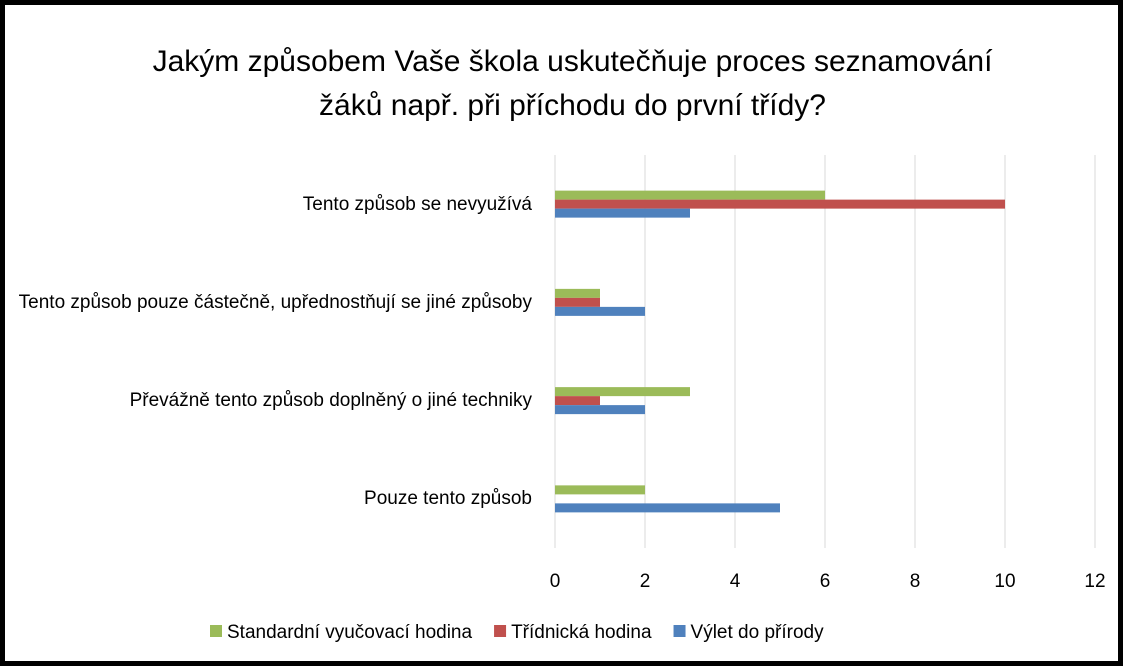 This screenshot has height=666, width=1123. Describe the element at coordinates (581, 632) in the screenshot. I see `legend-label: Třídnická hodina` at that location.